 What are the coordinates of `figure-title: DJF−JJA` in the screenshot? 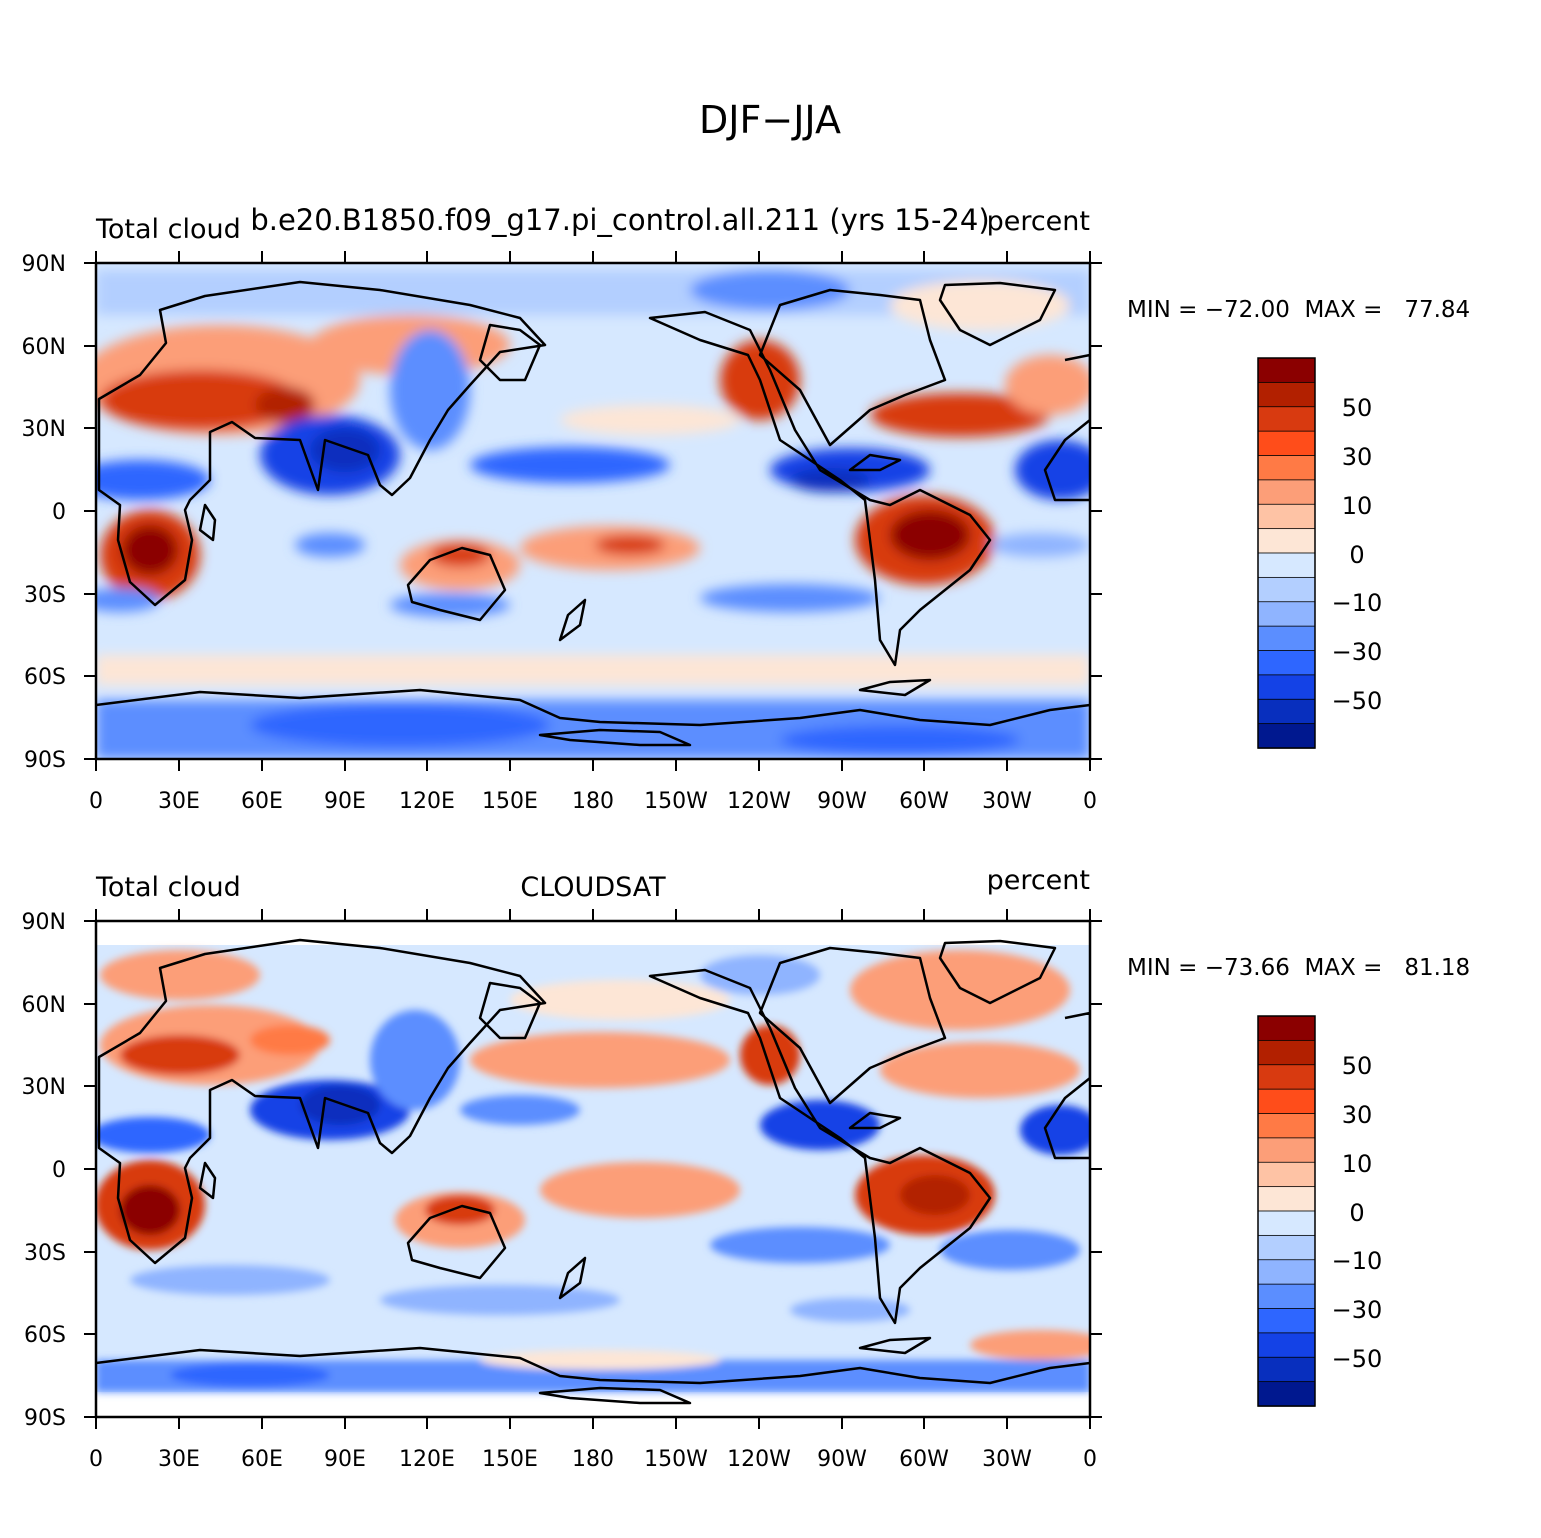 It's located at (770, 120).